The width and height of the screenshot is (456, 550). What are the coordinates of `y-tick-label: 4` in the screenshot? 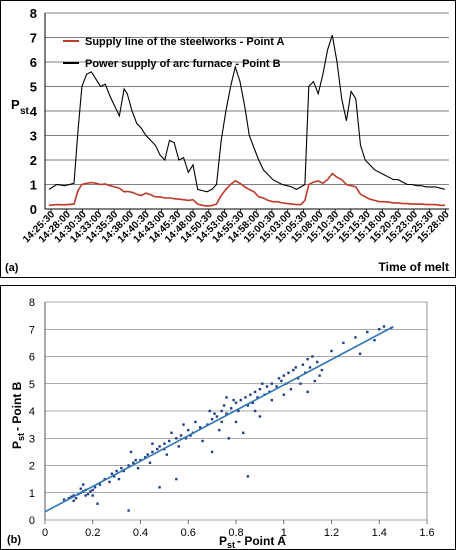 It's located at (34, 111).